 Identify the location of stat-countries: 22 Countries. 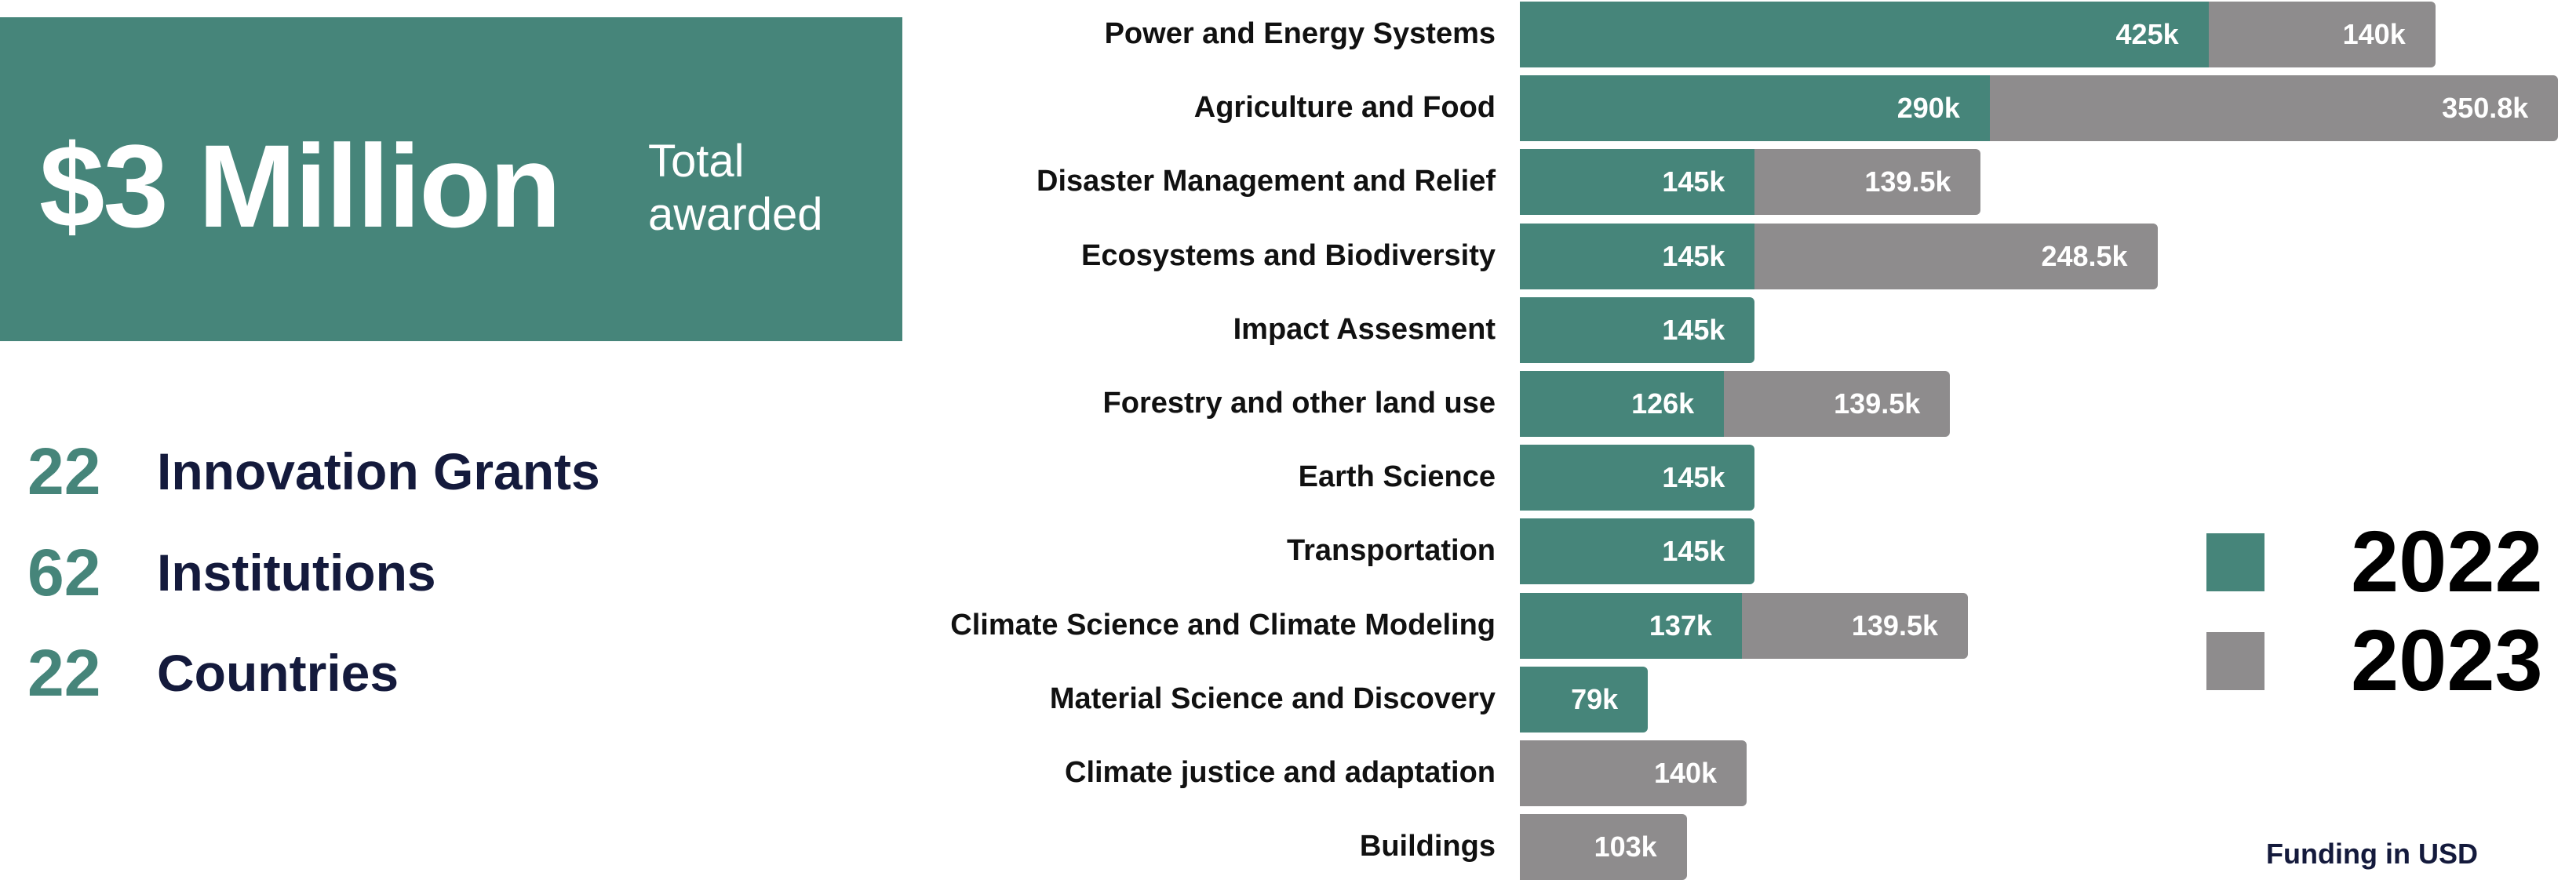
(213, 672).